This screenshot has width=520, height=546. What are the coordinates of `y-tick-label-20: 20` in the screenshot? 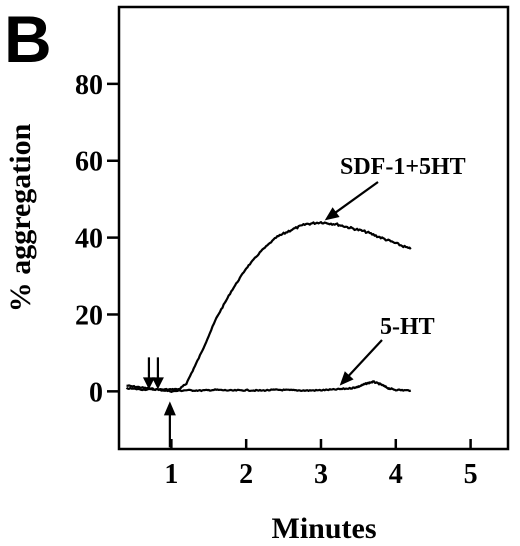 It's located at (89, 315).